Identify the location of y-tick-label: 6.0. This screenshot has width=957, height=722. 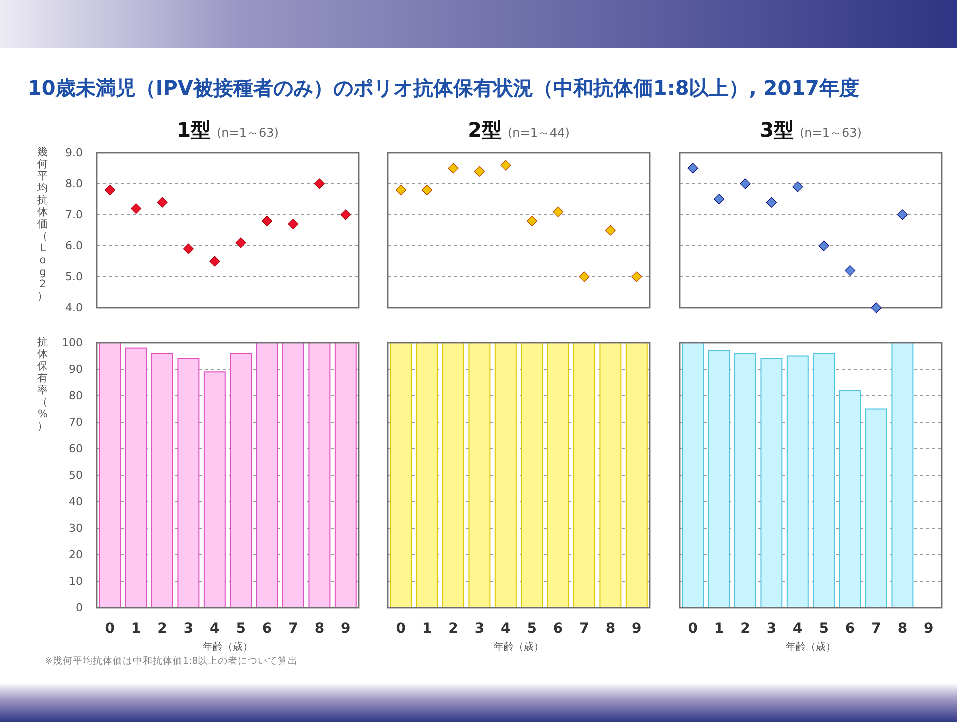
(74, 246).